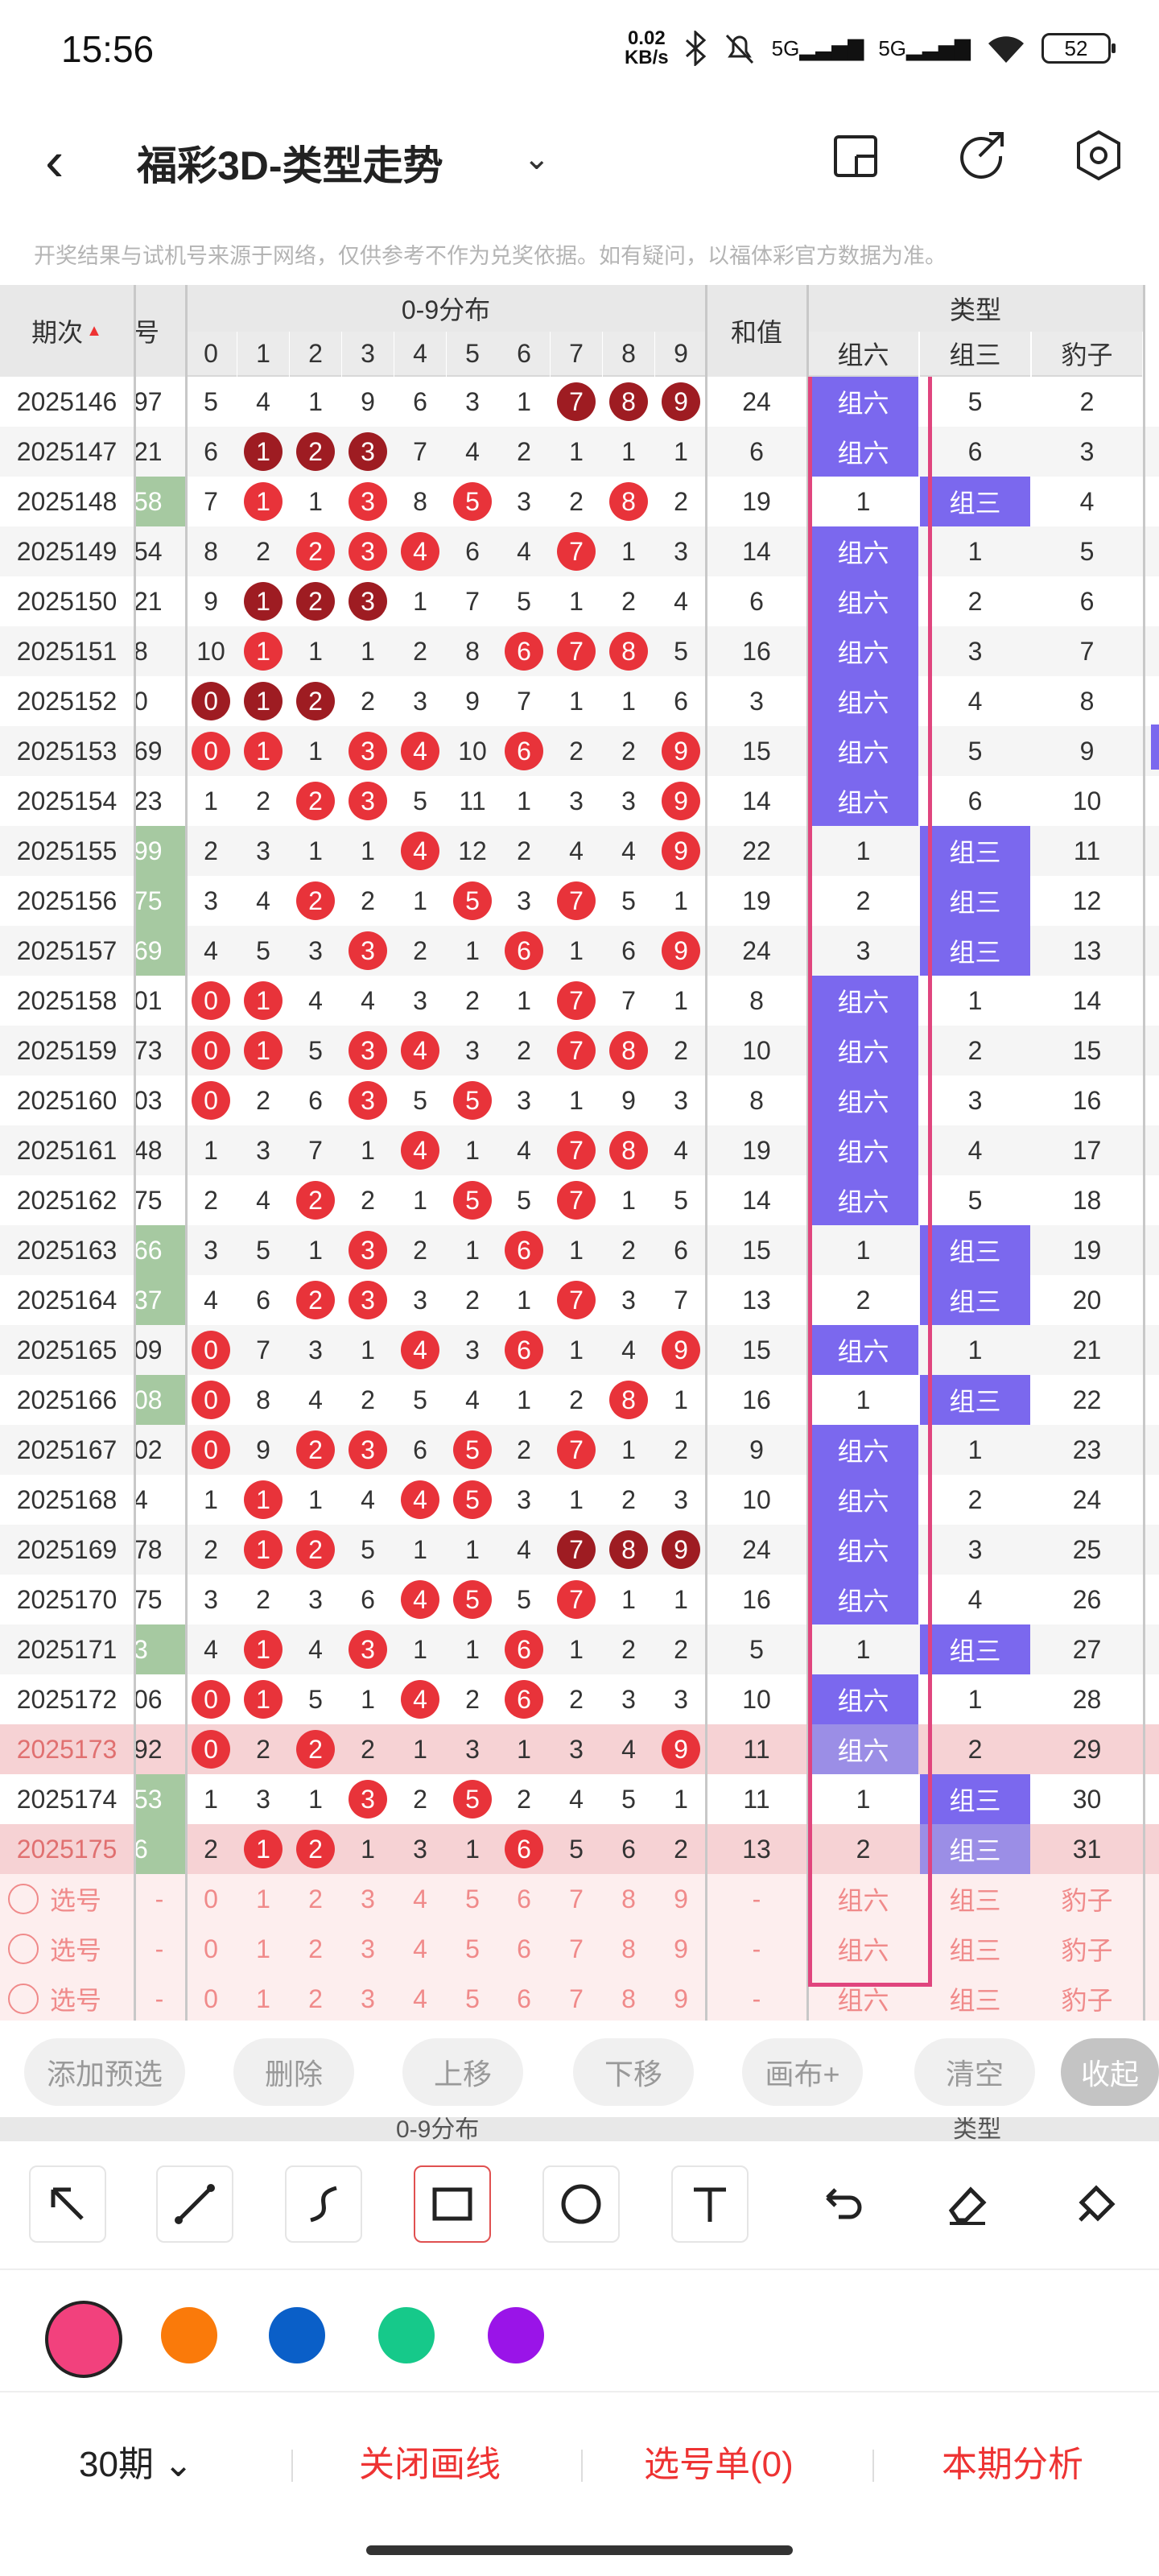 The width and height of the screenshot is (1159, 2576). What do you see at coordinates (579, 701) in the screenshot?
I see `table-row: 0 1 2 2 3 9 7 1 1 6 2025152 0 3 组六 4 8` at bounding box center [579, 701].